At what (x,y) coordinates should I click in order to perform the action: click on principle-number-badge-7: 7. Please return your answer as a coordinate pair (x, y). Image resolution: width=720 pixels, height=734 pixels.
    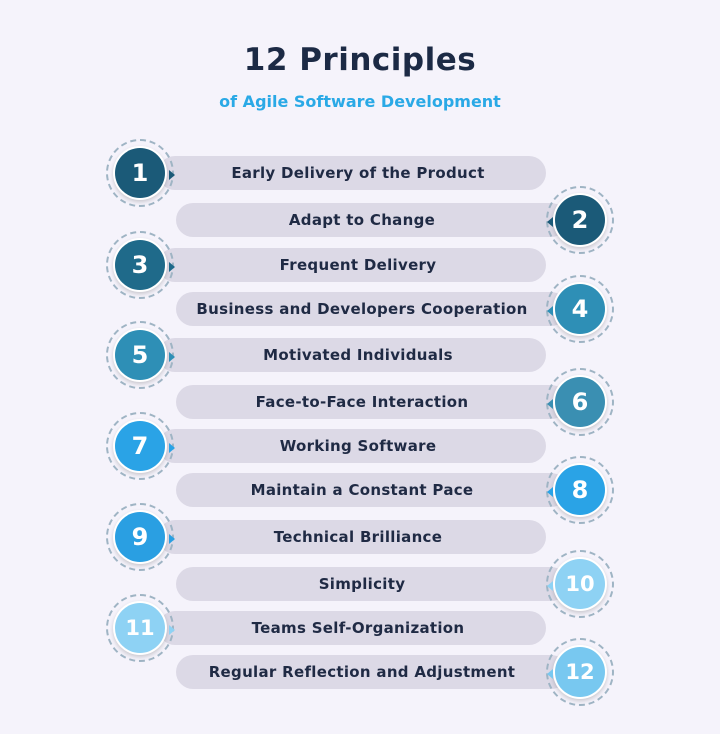
    Looking at the image, I should click on (140, 446).